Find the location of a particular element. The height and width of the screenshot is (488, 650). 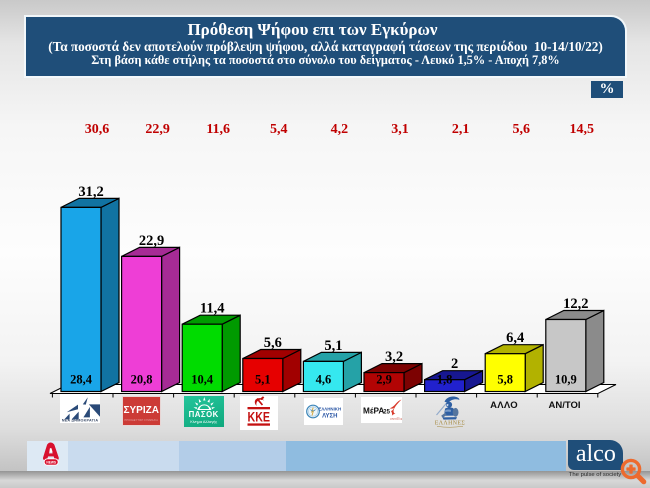

svg-text: μερα25.gr is located at coordinates (396, 418).